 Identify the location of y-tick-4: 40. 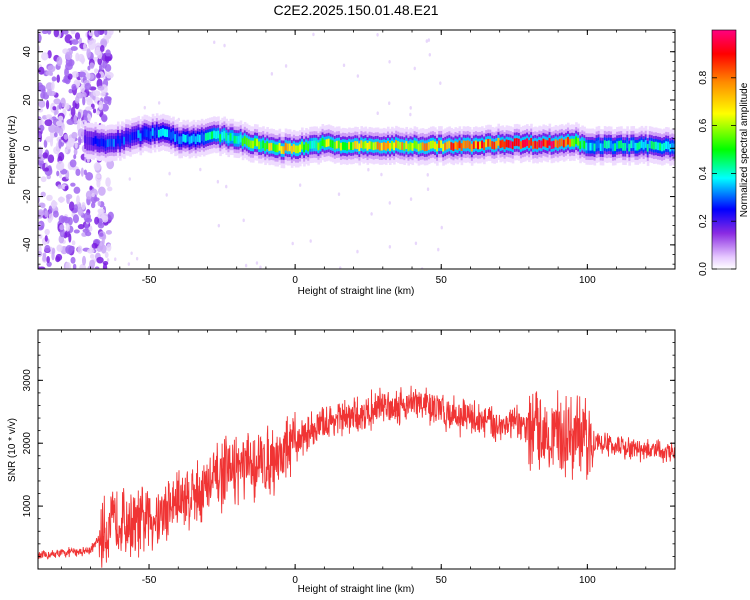
(348, 51).